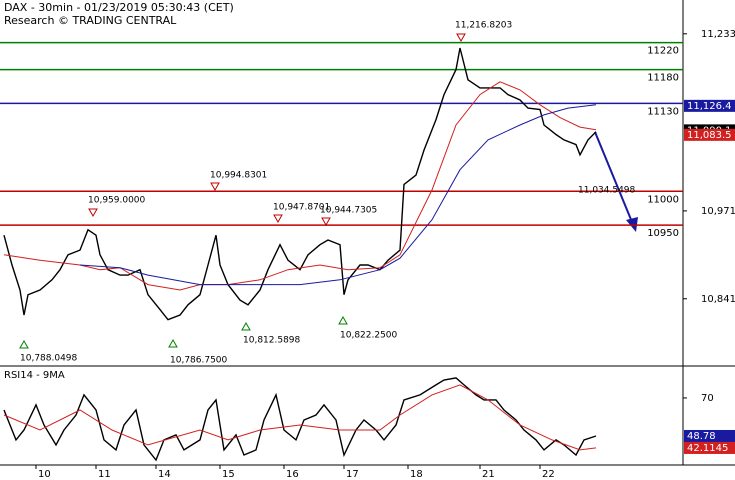 Image resolution: width=735 pixels, height=480 pixels. I want to click on x-tick-label: 22, so click(548, 474).